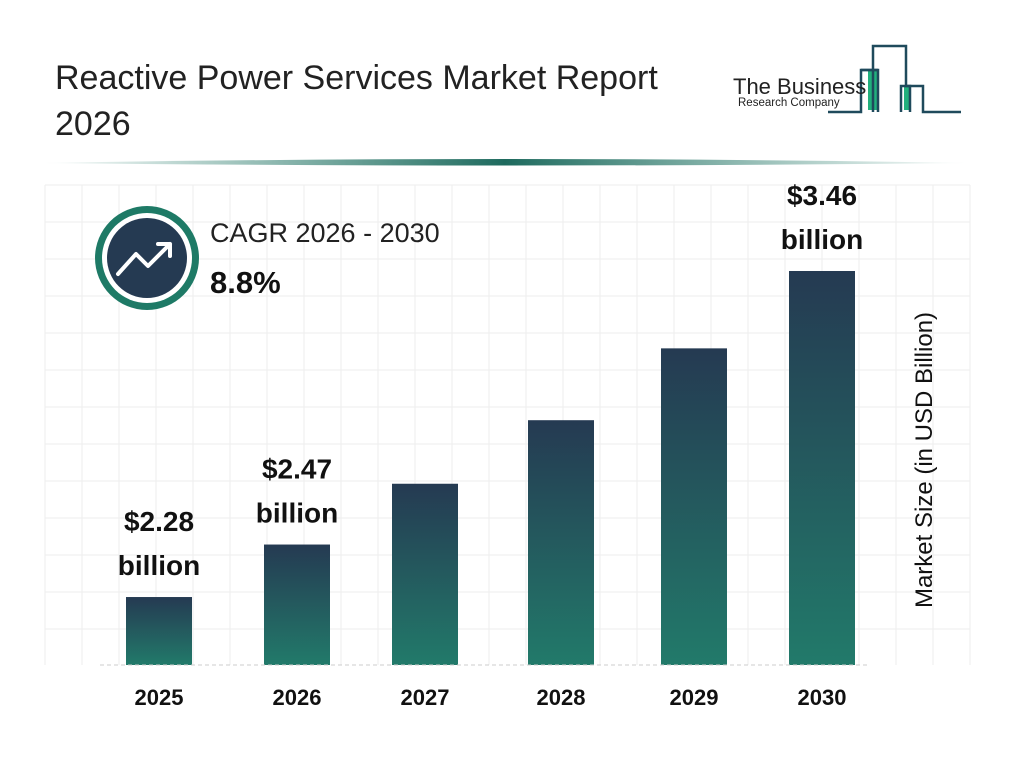 Image resolution: width=1024 pixels, height=768 pixels. I want to click on data-label-value: $2.47, so click(297, 469).